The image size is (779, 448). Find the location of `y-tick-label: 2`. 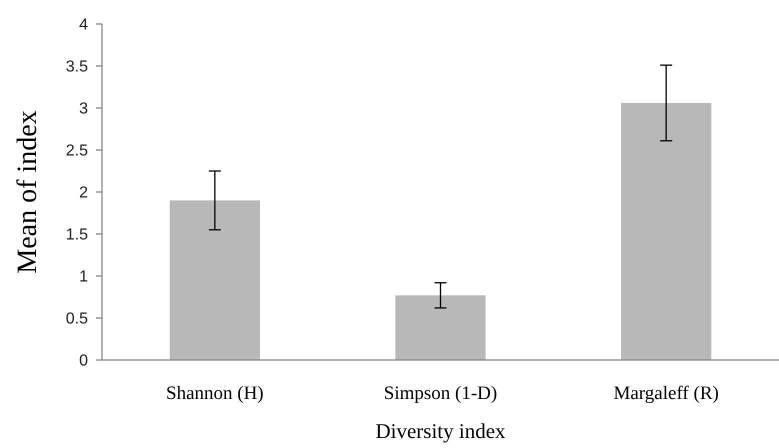

y-tick-label: 2 is located at coordinates (83, 193).